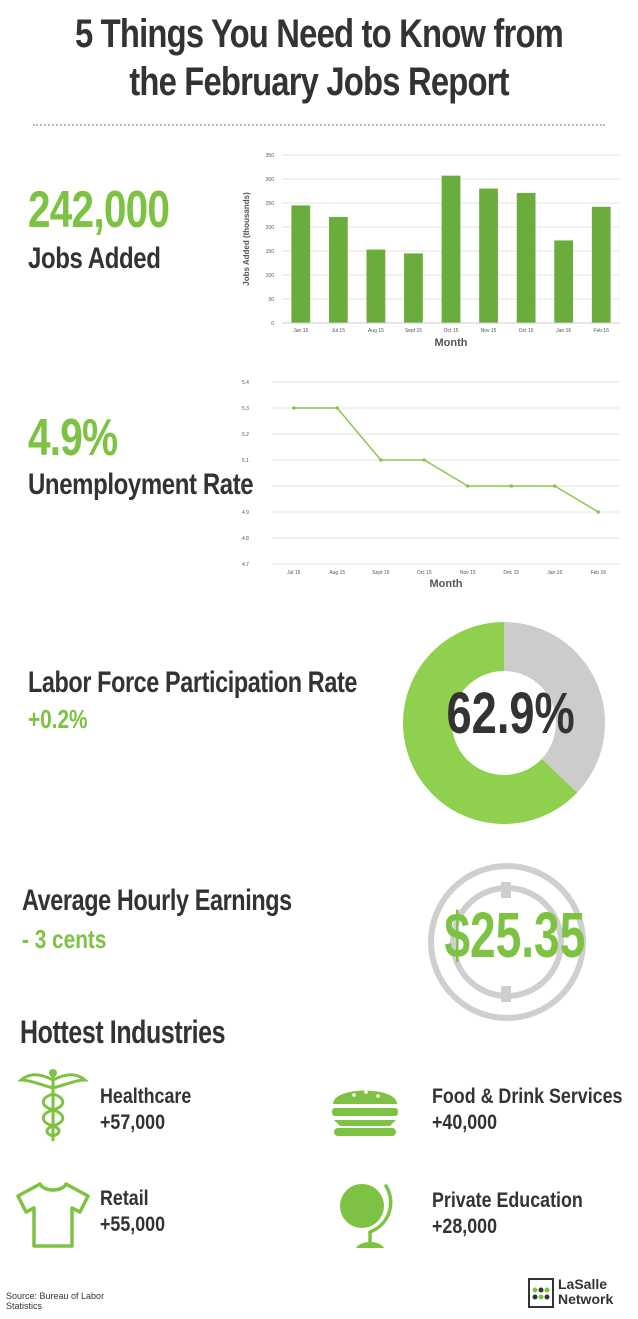  I want to click on title-line-2: the February Jobs Report, so click(319, 82).